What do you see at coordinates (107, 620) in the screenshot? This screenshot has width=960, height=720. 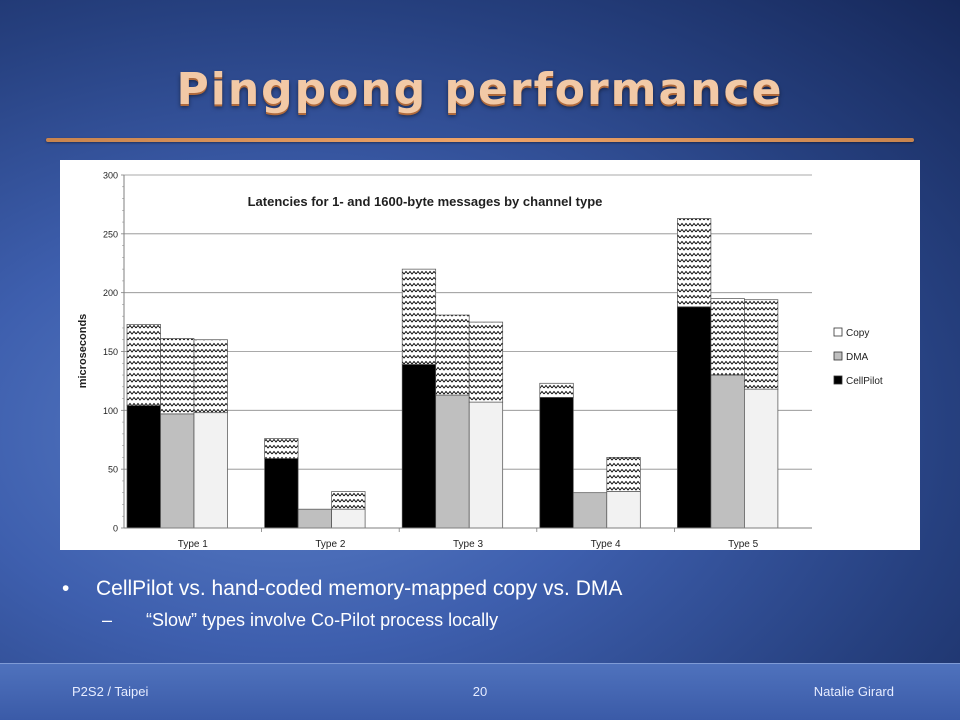 I see `dash-icon: –` at bounding box center [107, 620].